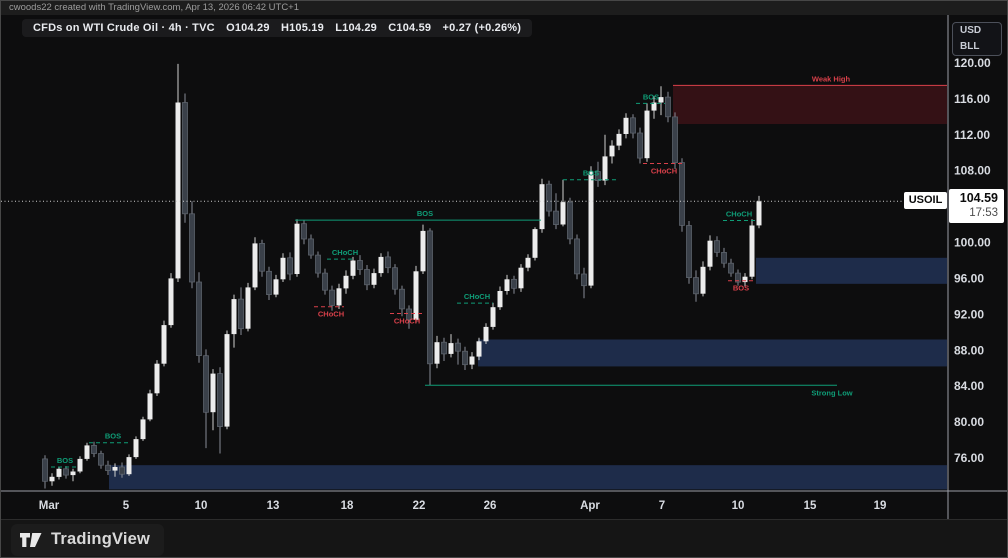  What do you see at coordinates (482, 28) in the screenshot?
I see `legend-change: +0.27 (+0.26%)` at bounding box center [482, 28].